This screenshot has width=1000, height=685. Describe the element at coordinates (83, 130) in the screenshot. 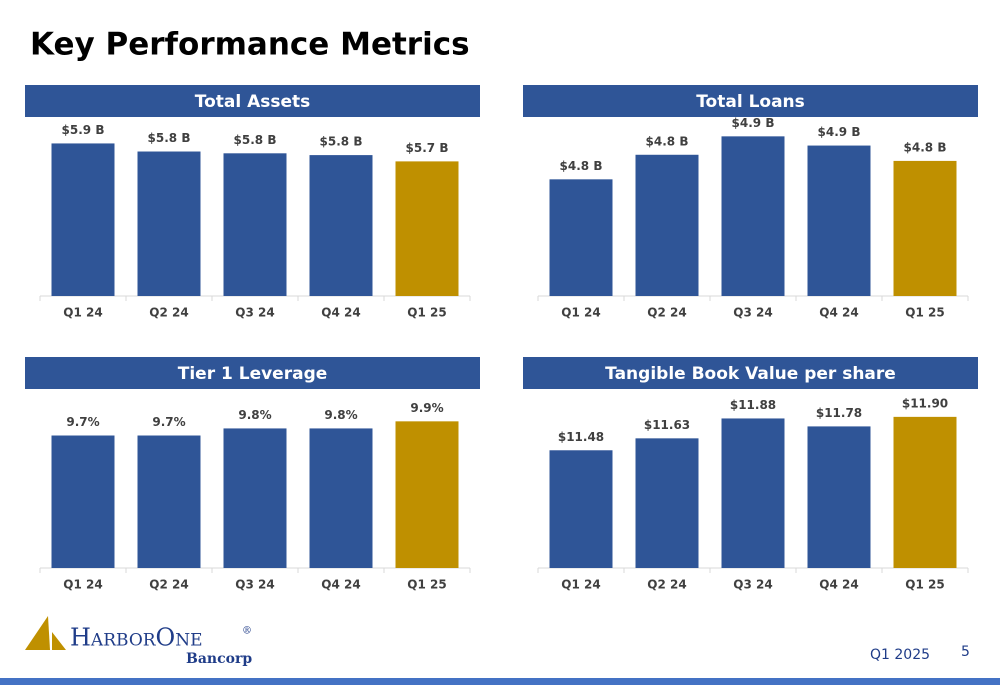

I see `value-label: $5.9 B` at that location.